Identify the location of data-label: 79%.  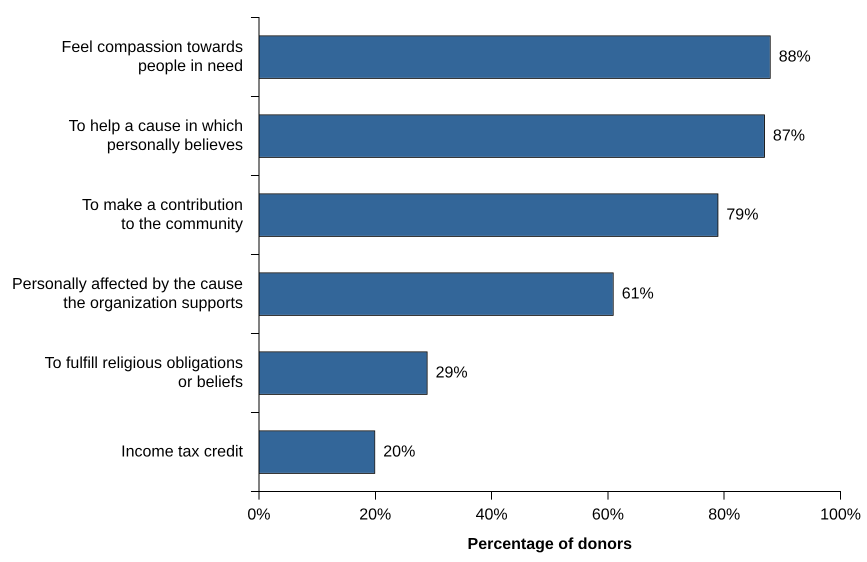
(742, 215).